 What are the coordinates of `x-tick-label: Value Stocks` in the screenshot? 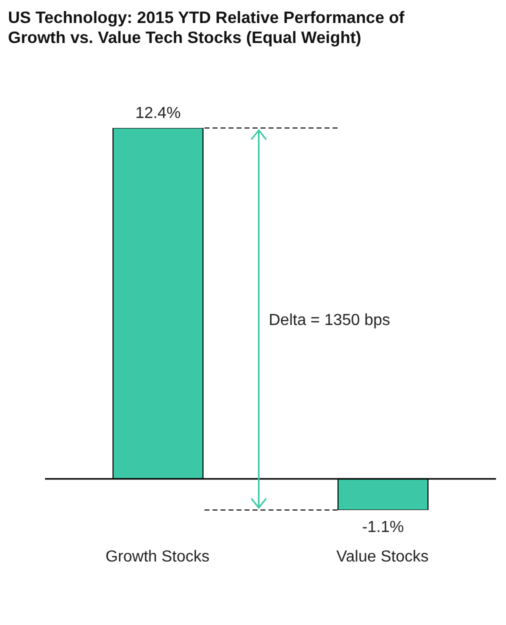 It's located at (382, 557).